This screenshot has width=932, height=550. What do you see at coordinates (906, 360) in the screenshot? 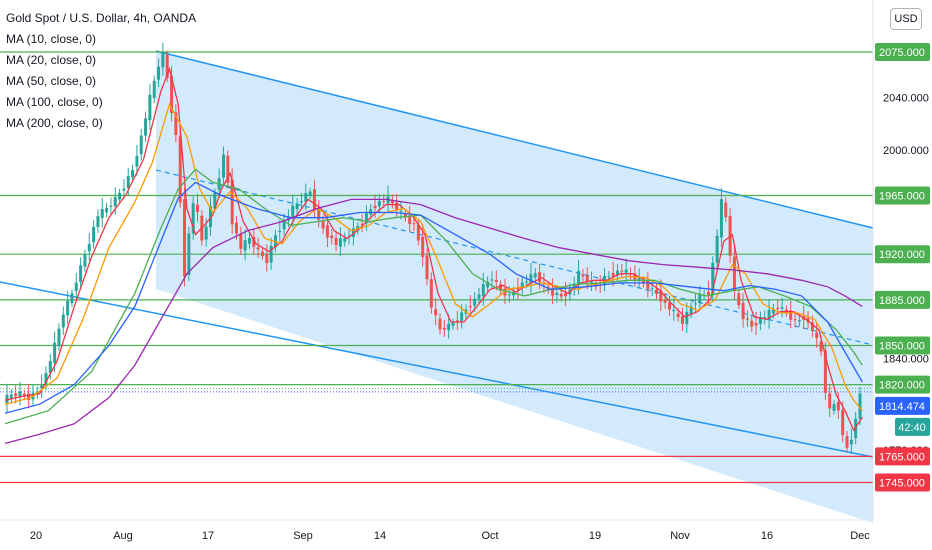
I see `y-tick-label: 1840.000` at bounding box center [906, 360].